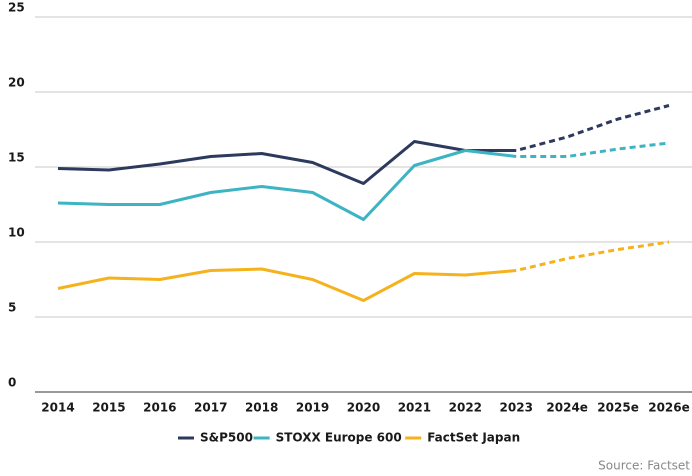  I want to click on x-tick-label: 2019, so click(312, 408).